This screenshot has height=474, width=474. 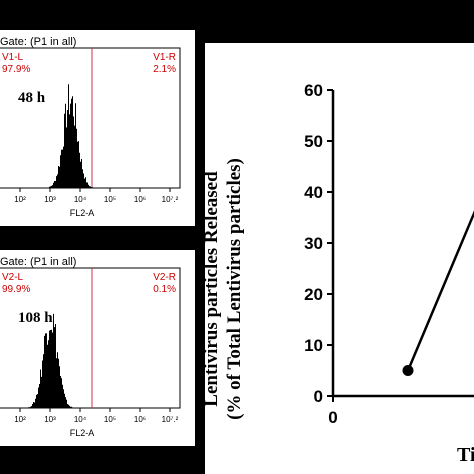 I want to click on y-tick-label: 0, so click(x=318, y=396).